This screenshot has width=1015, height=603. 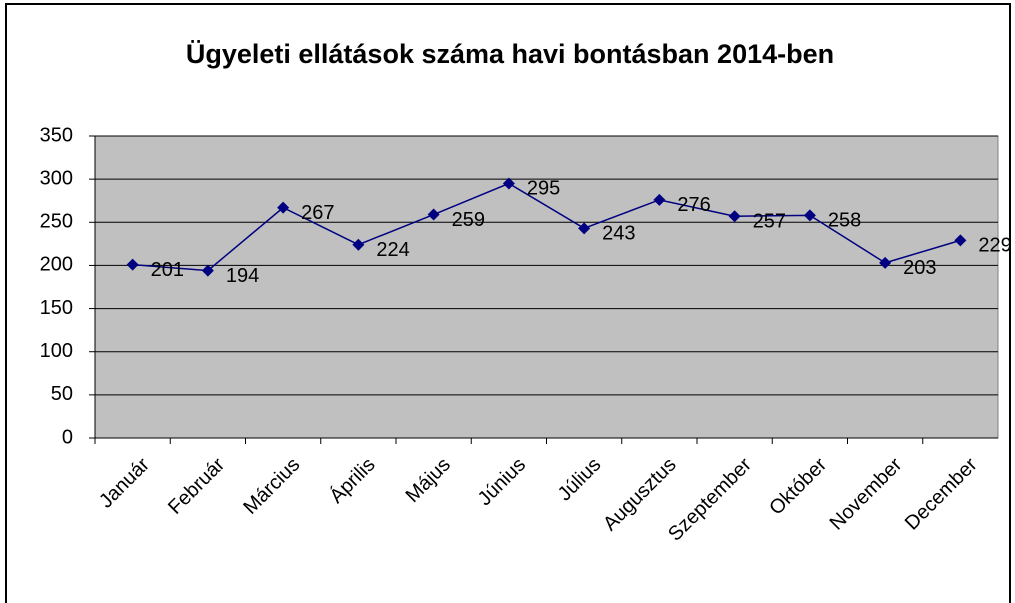 What do you see at coordinates (392, 250) in the screenshot?
I see `data-label: 224` at bounding box center [392, 250].